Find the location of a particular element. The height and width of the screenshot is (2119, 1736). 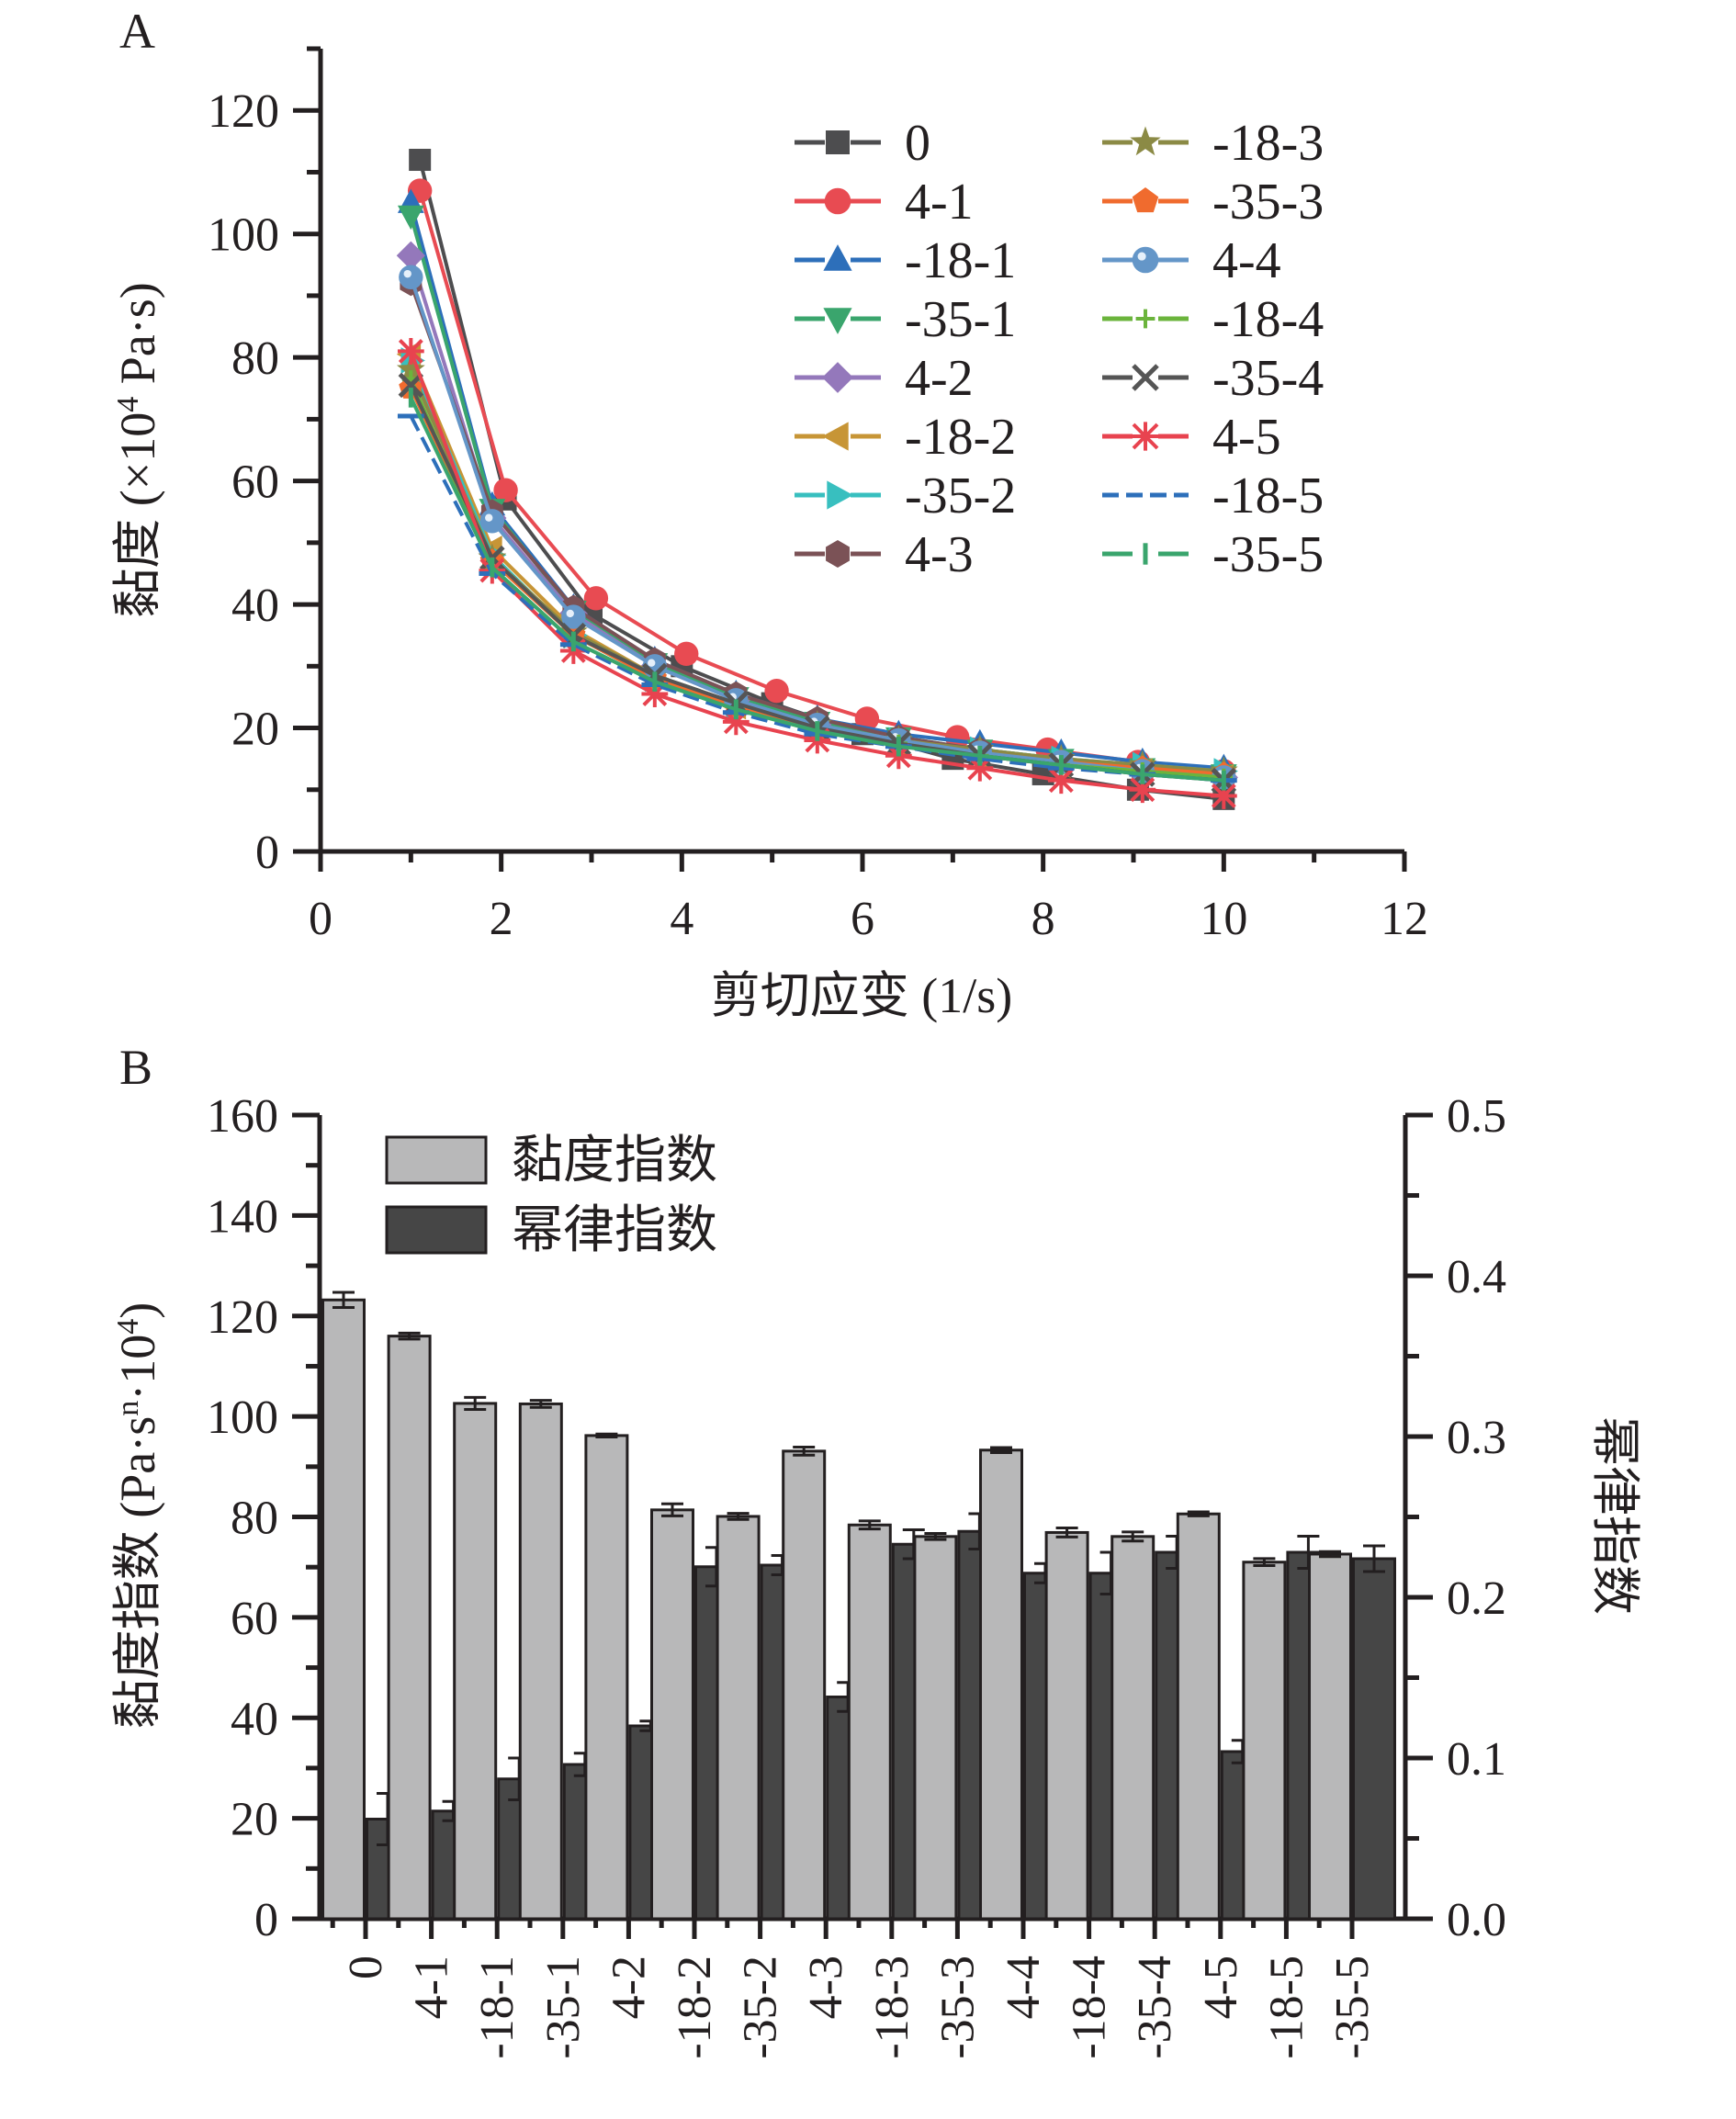

panel-b-y2-axis-title: 幂律指数 is located at coordinates (1614, 1515).